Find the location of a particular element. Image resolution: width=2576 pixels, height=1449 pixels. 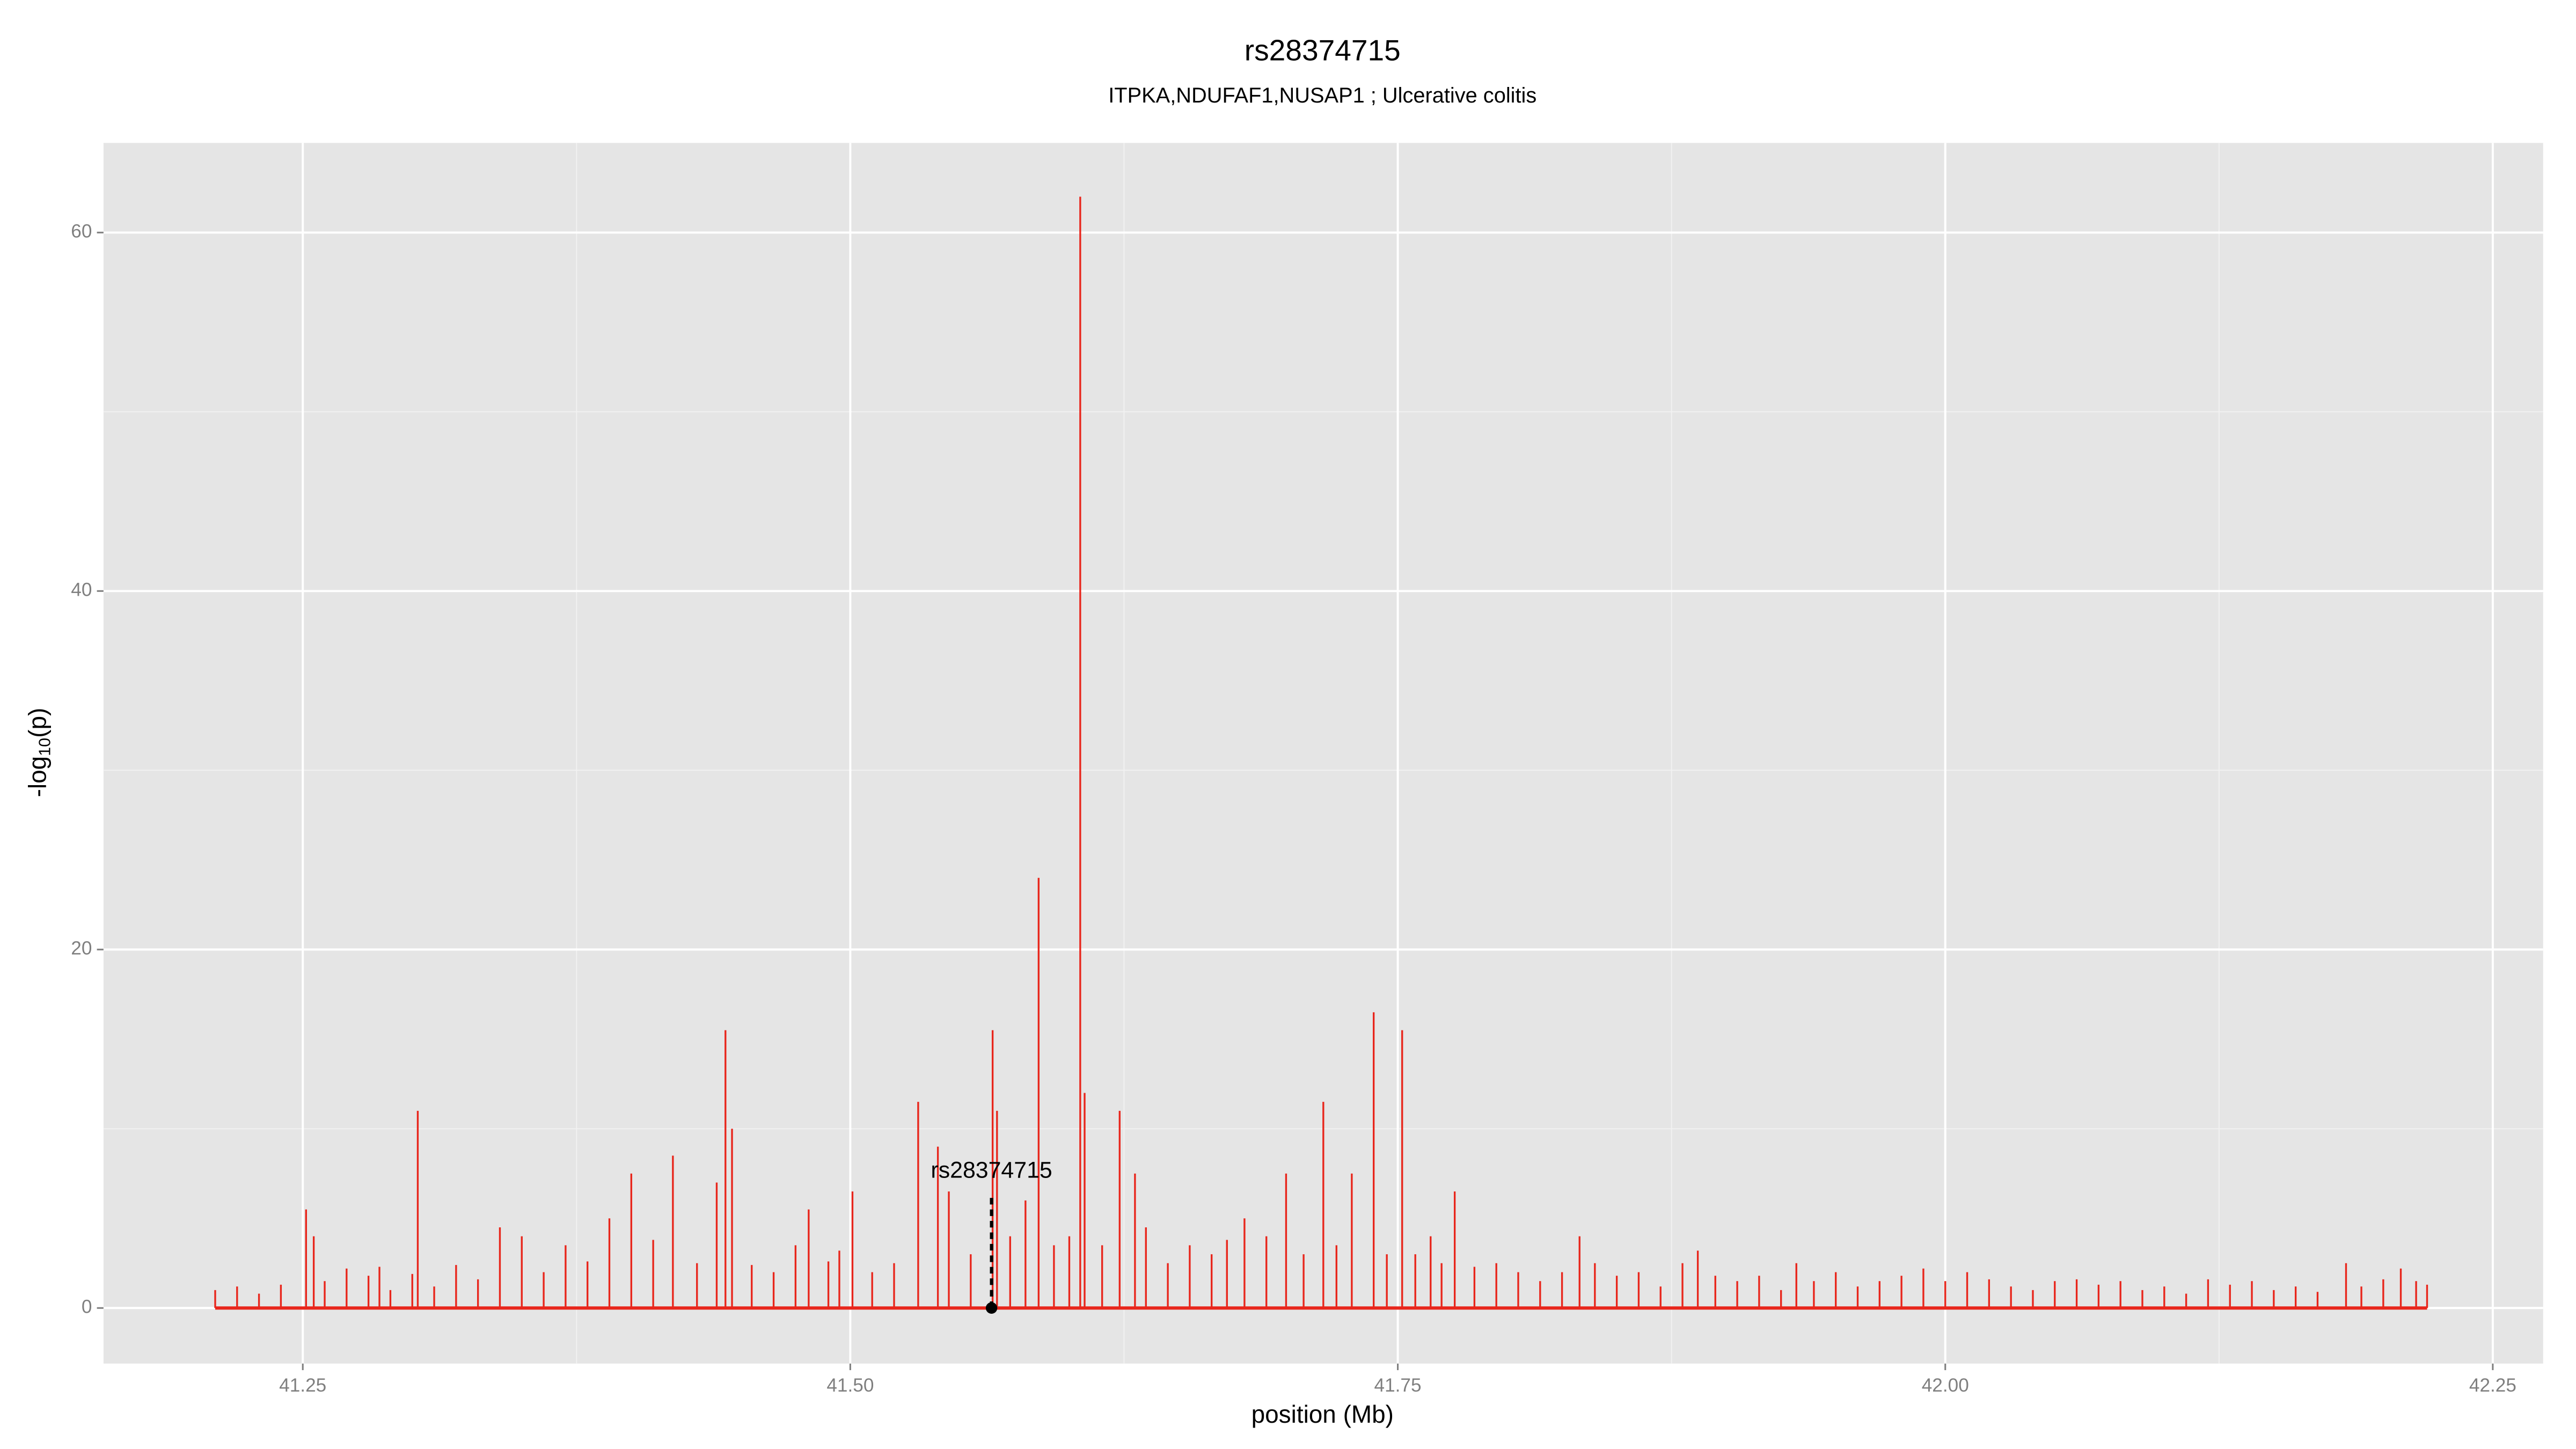

x-axis-label: position (Mb) is located at coordinates (1323, 1414).